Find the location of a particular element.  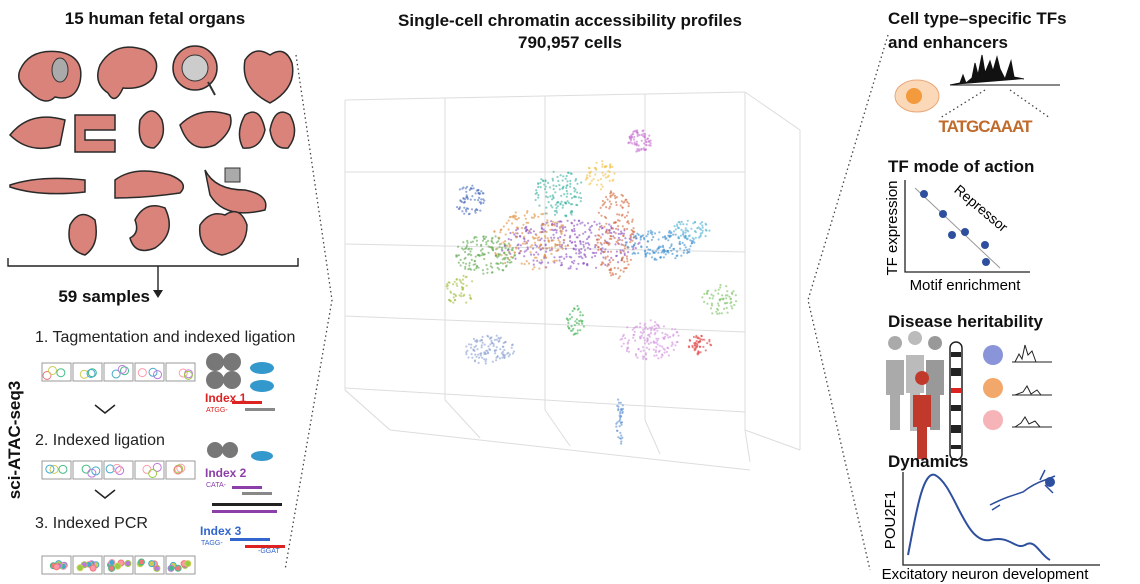

grid-line is located at coordinates (545, 324).